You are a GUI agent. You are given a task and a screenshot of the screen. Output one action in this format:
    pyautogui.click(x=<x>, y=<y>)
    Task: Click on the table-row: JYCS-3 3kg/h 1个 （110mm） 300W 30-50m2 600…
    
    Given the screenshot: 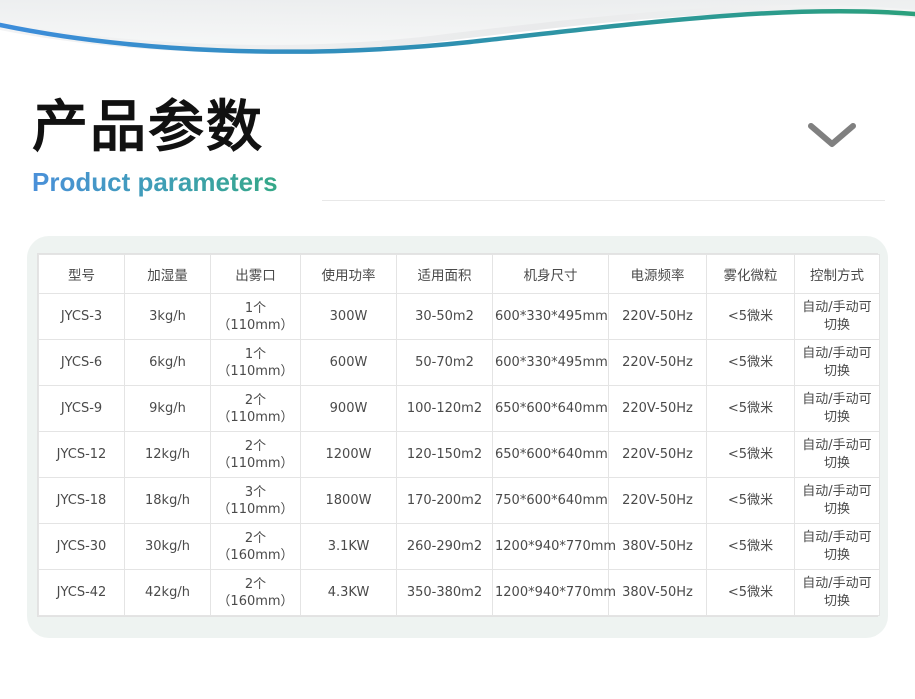 What is the action you would take?
    pyautogui.click(x=459, y=316)
    